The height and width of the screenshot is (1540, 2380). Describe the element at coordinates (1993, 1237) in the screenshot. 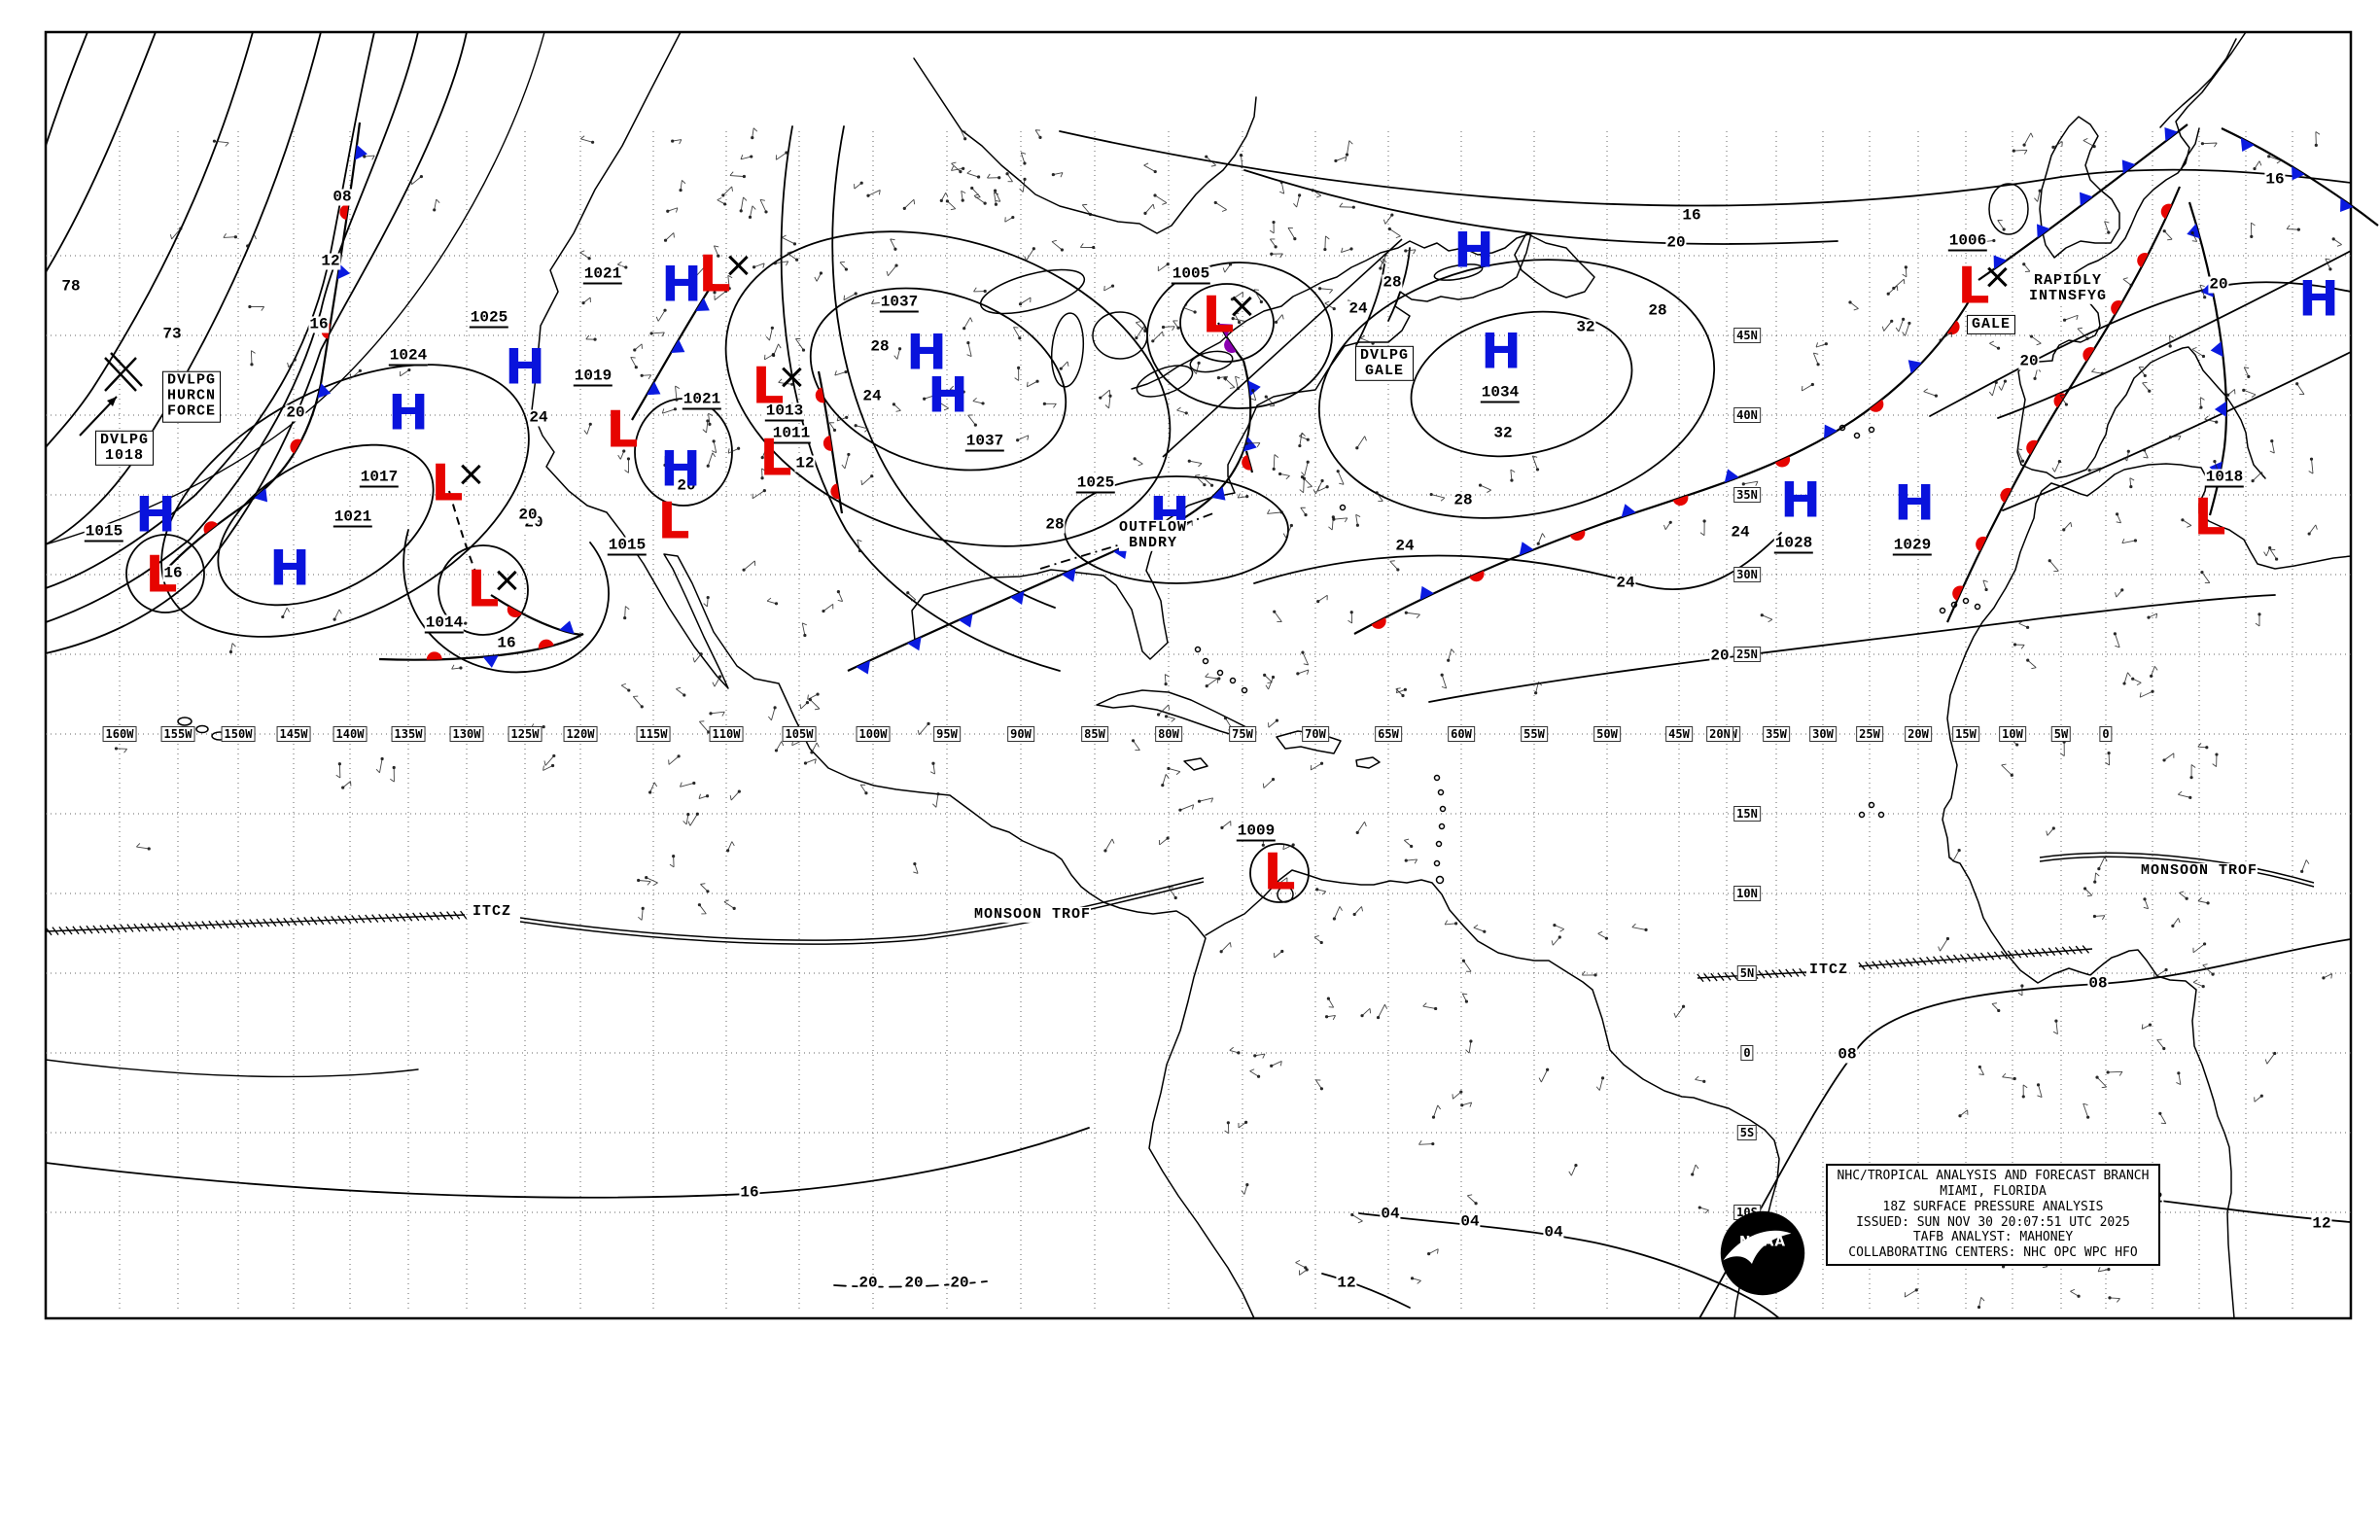

I see `title-line-analyst: TAFB ANALYST: MAHONEY` at that location.